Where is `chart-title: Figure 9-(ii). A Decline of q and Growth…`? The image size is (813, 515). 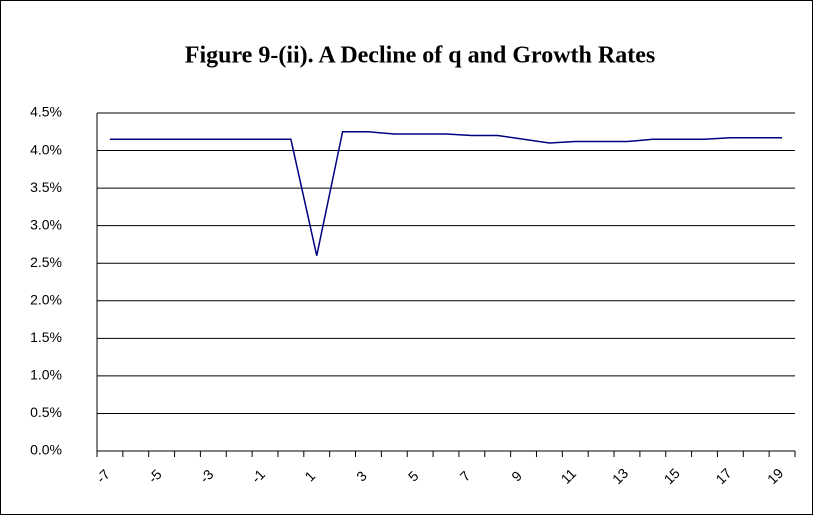 chart-title: Figure 9-(ii). A Decline of q and Growth… is located at coordinates (420, 56).